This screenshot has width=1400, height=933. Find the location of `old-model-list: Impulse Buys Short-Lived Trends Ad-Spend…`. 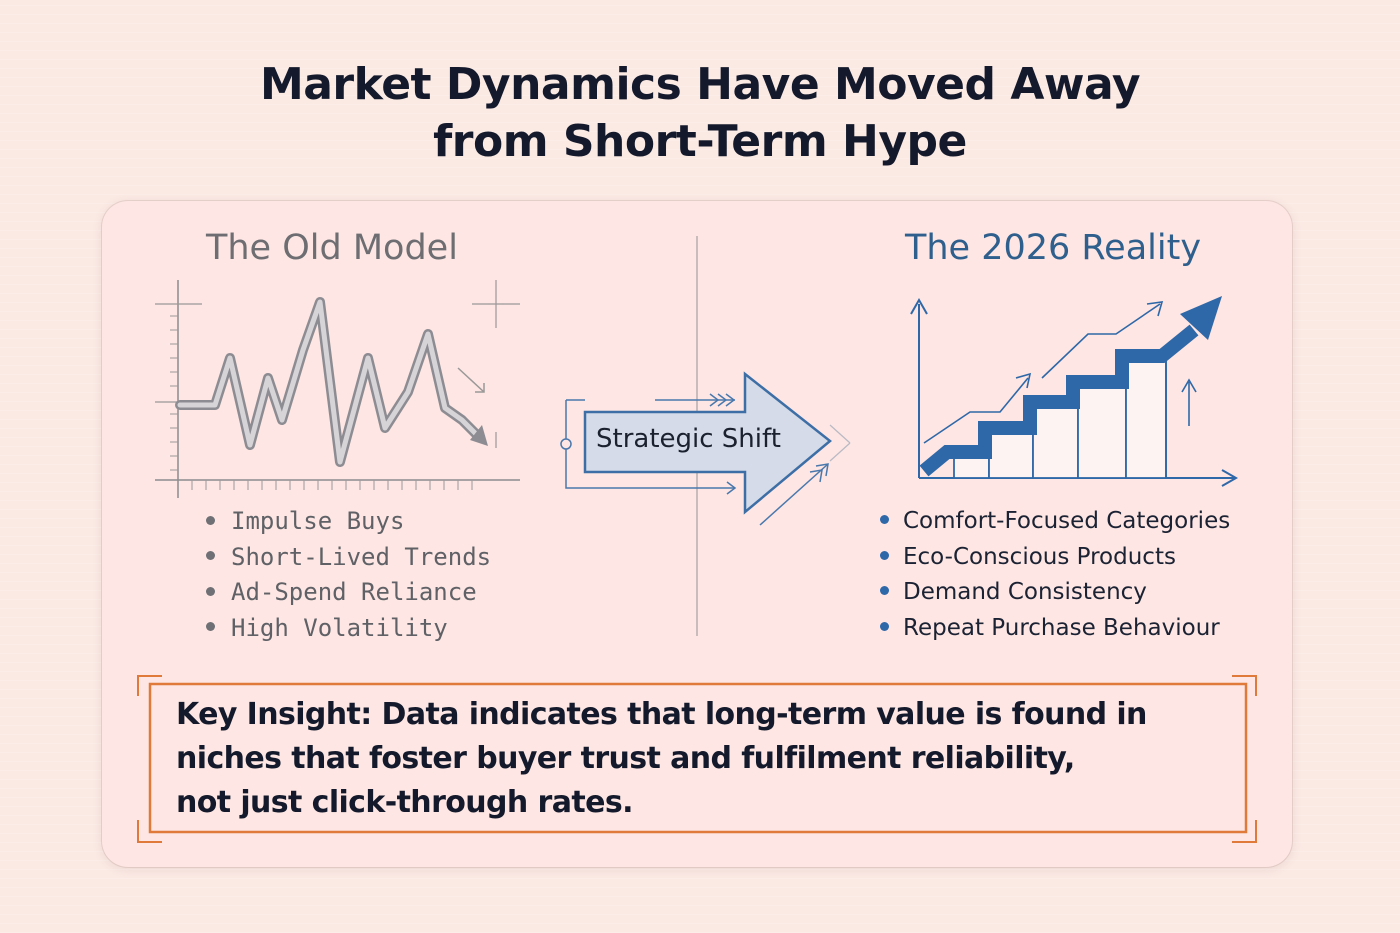

old-model-list: Impulse Buys Short-Lived Trends Ad-Spend… is located at coordinates (348, 575).